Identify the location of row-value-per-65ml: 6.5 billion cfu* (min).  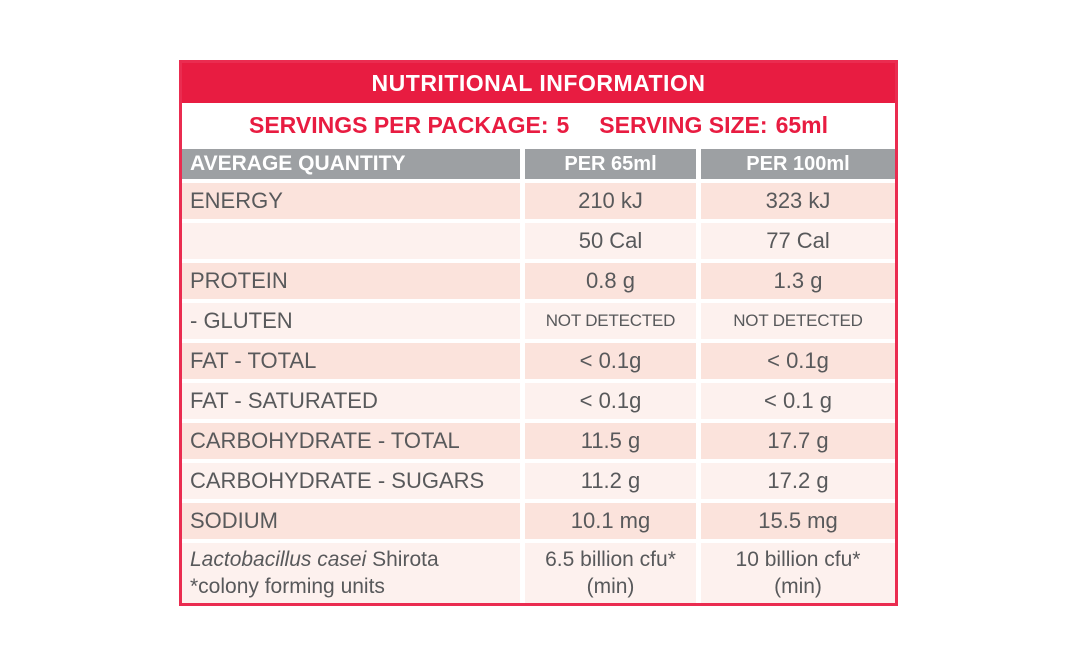
(610, 573).